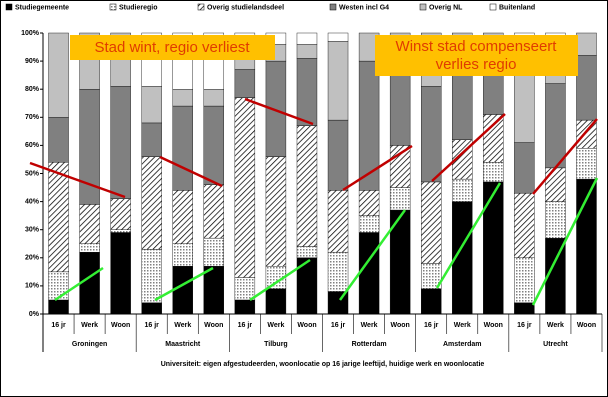  I want to click on legend-label: Studieregio, so click(138, 7).